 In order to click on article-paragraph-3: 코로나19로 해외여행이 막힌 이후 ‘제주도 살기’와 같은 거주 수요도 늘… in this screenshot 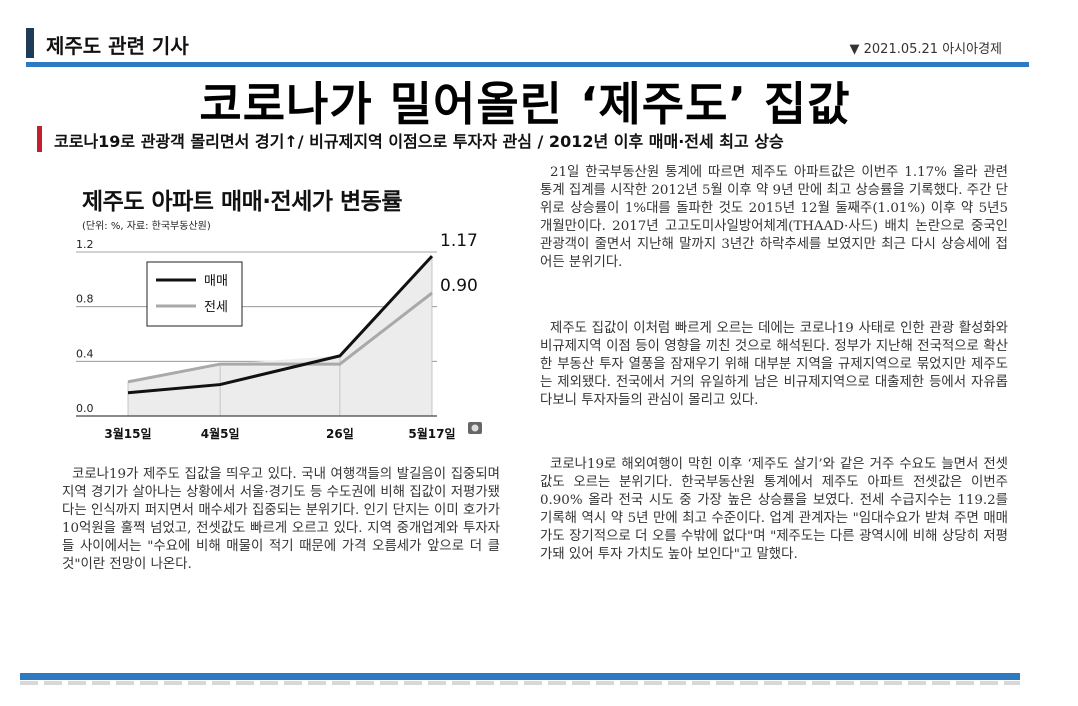, I will do `click(774, 510)`.